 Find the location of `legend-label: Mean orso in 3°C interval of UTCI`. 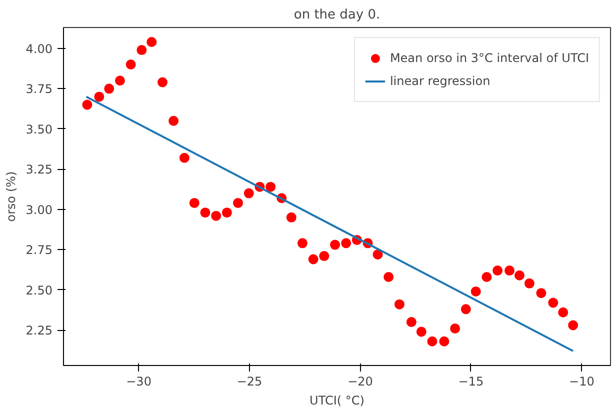

legend-label: Mean orso in 3°C interval of UTCI is located at coordinates (489, 58).